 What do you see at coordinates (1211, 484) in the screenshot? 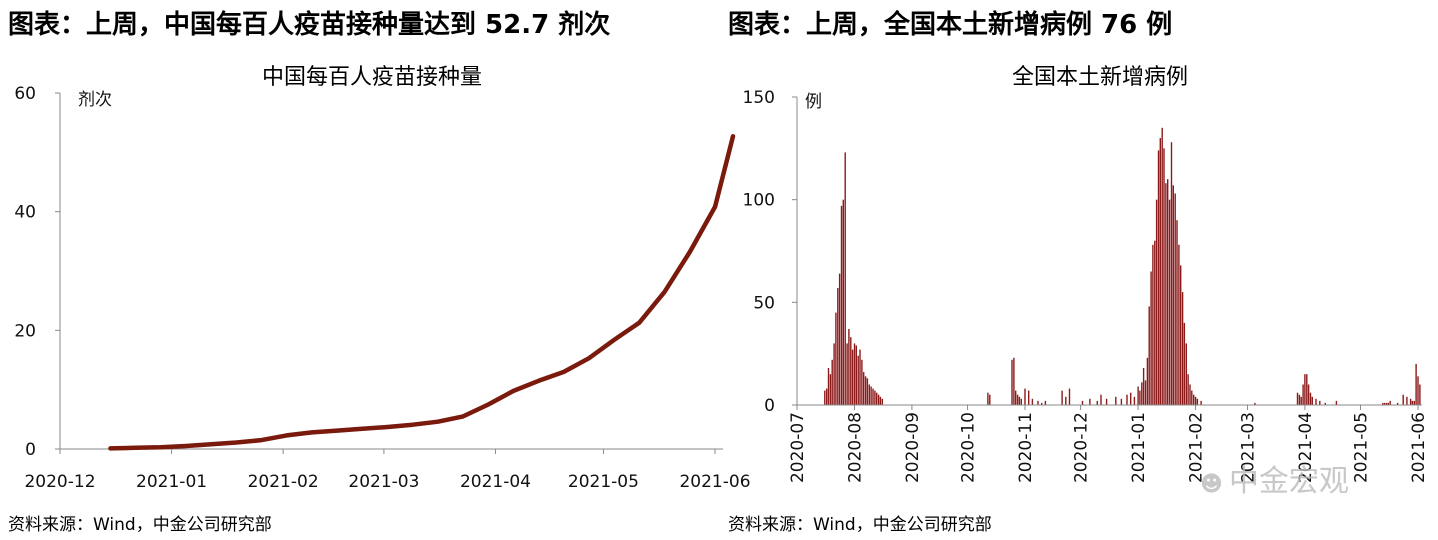
I see `wechat-icon: ☻` at bounding box center [1211, 484].